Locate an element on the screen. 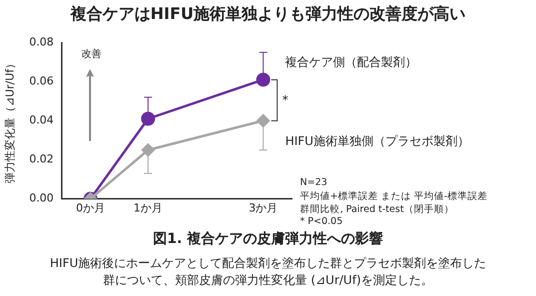 The width and height of the screenshot is (536, 296). text: * P<0.05 is located at coordinates (321, 221).